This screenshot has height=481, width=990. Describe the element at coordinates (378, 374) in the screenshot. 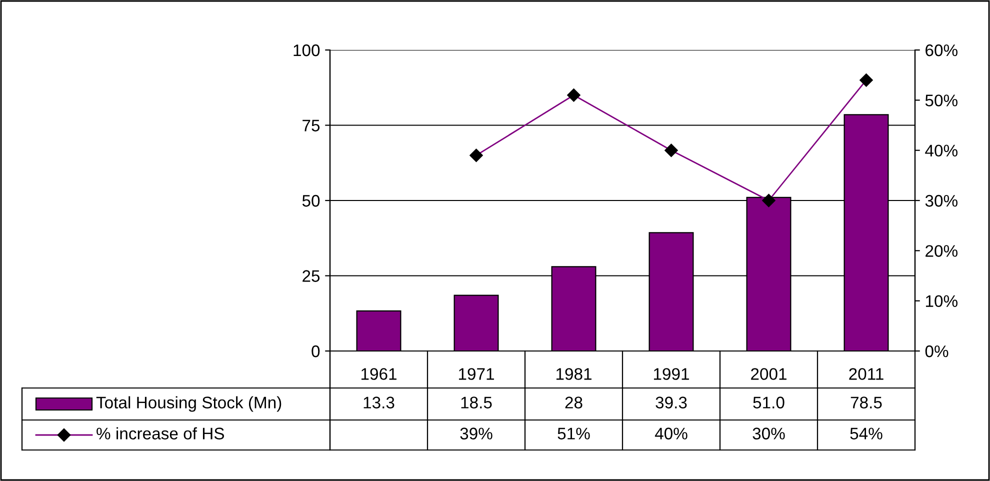

I see `x-tick-label: 1961` at that location.